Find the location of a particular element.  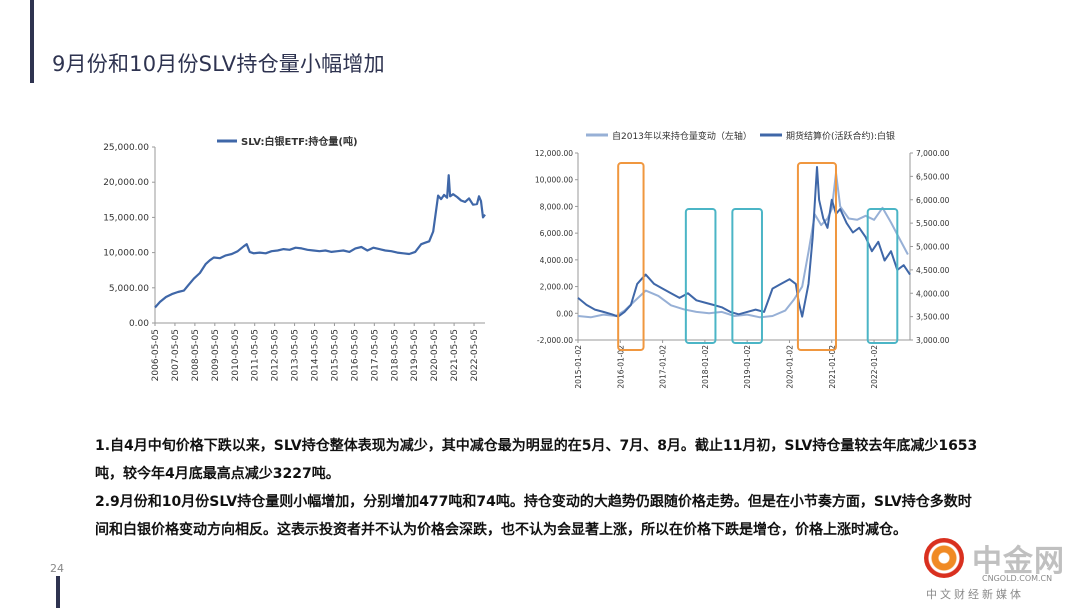

y-tick-label: 15,000.00 is located at coordinates (126, 218).